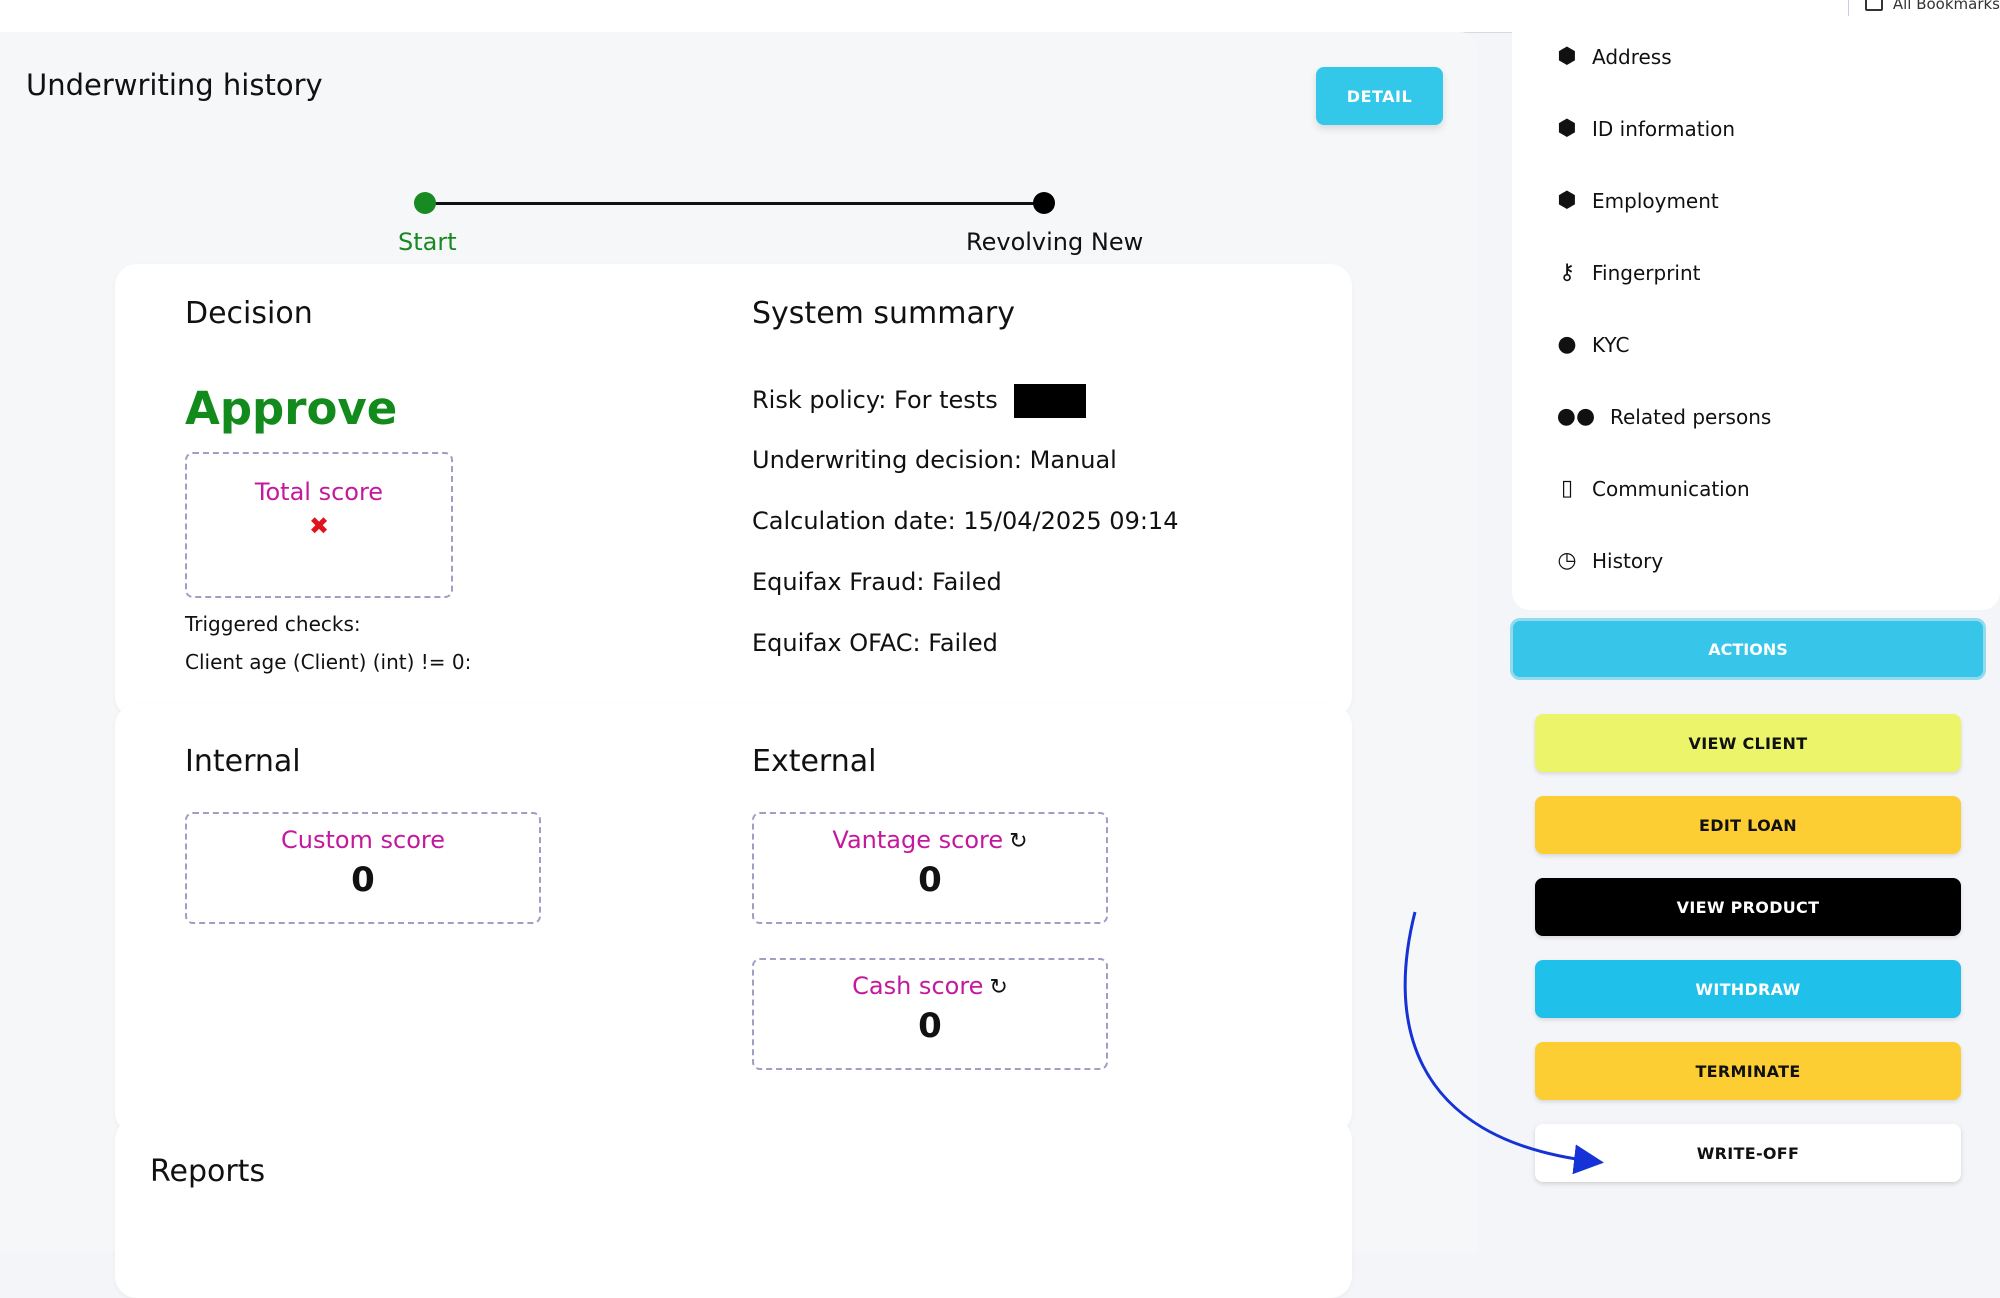 This screenshot has width=2000, height=1298. What do you see at coordinates (918, 840) in the screenshot?
I see `vantage-score-label: Vantage score` at bounding box center [918, 840].